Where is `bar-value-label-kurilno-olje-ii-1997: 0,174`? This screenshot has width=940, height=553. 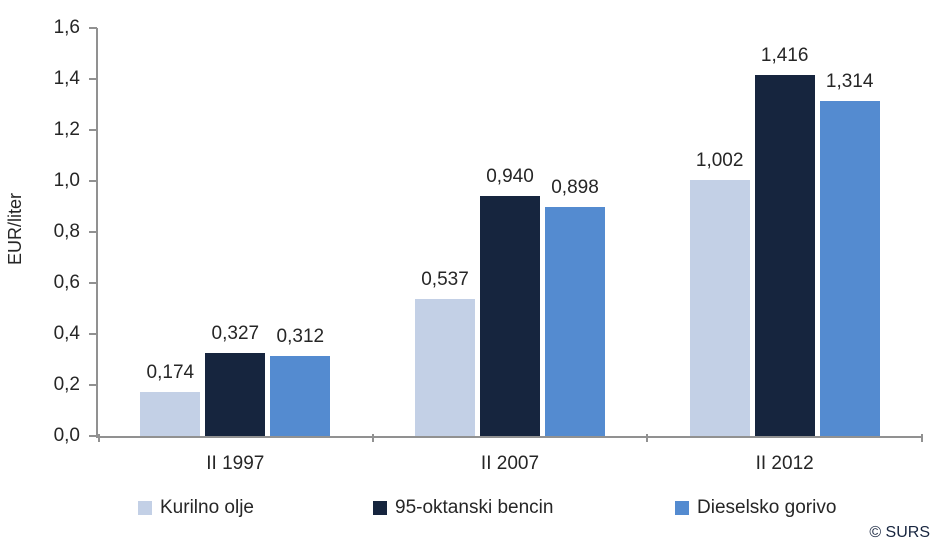 bar-value-label-kurilno-olje-ii-1997: 0,174 is located at coordinates (170, 372).